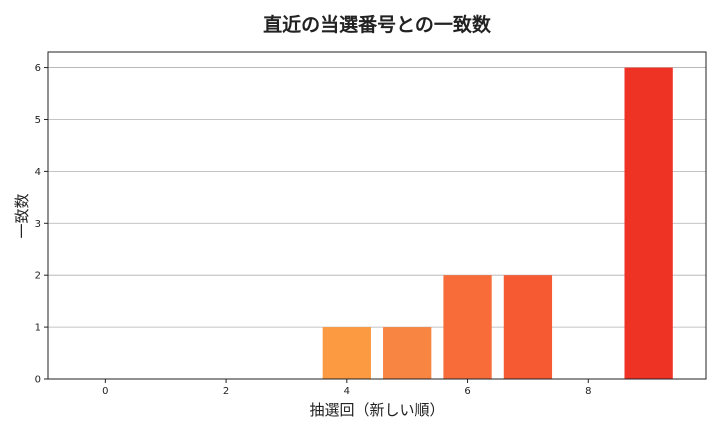 This screenshot has width=720, height=432. Describe the element at coordinates (105, 391) in the screenshot. I see `x-tick-label: 0` at that location.